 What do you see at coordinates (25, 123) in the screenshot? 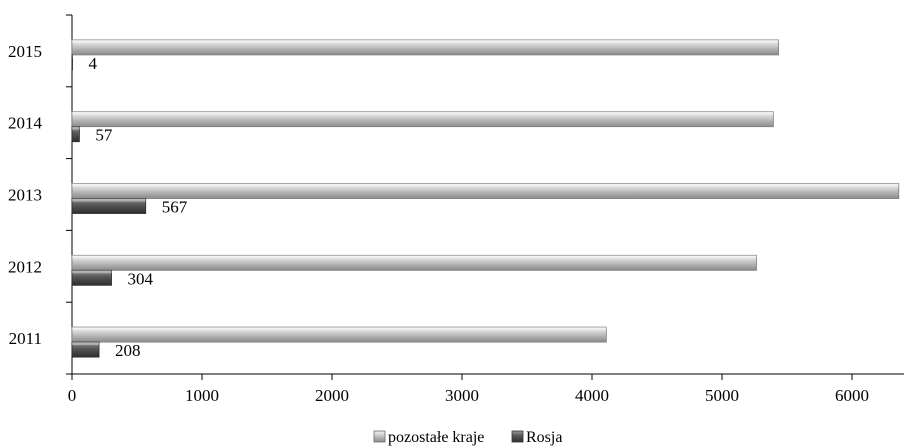
I see `y-tick-label: 2014` at bounding box center [25, 123].